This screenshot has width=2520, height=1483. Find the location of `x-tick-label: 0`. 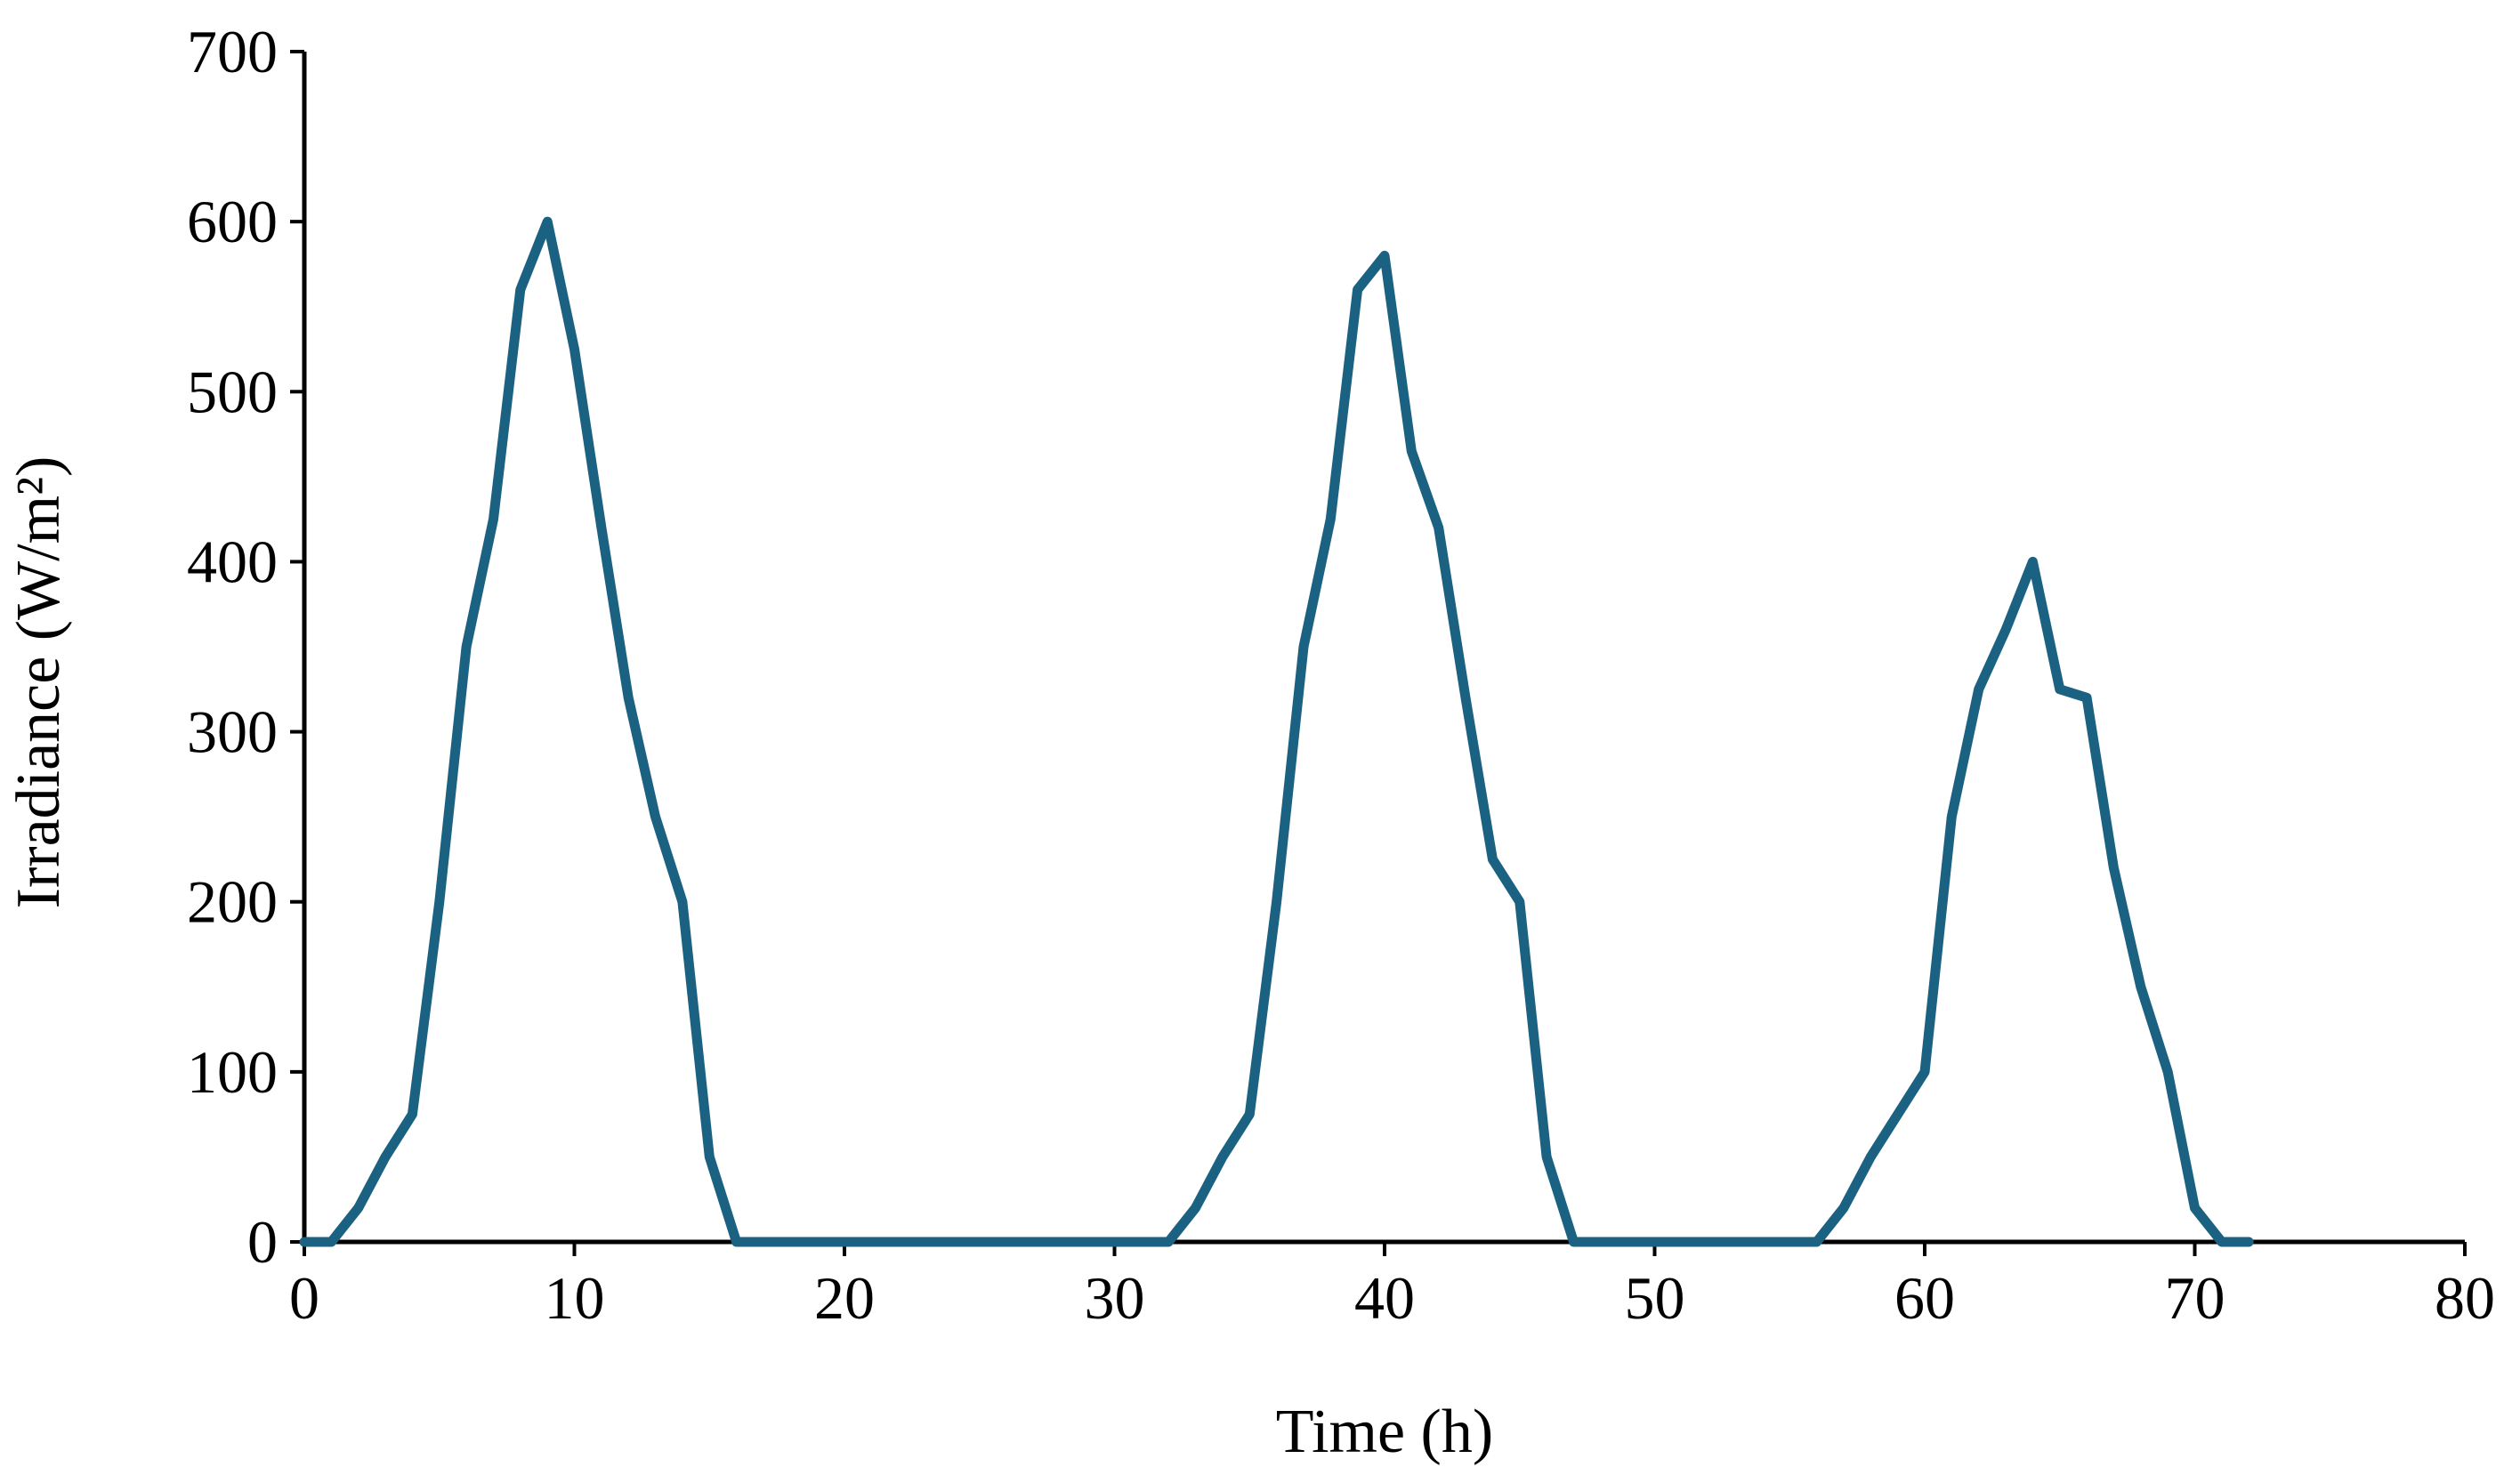

x-tick-label: 0 is located at coordinates (304, 1298).